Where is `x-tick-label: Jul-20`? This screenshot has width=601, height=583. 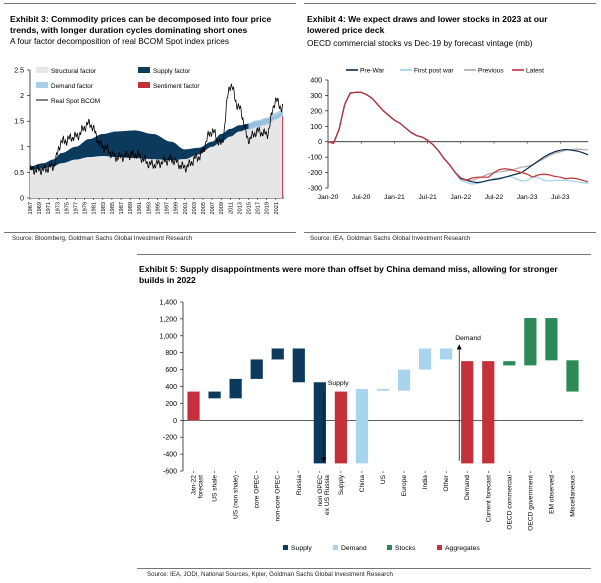
x-tick-label: Jul-20 is located at coordinates (361, 197).